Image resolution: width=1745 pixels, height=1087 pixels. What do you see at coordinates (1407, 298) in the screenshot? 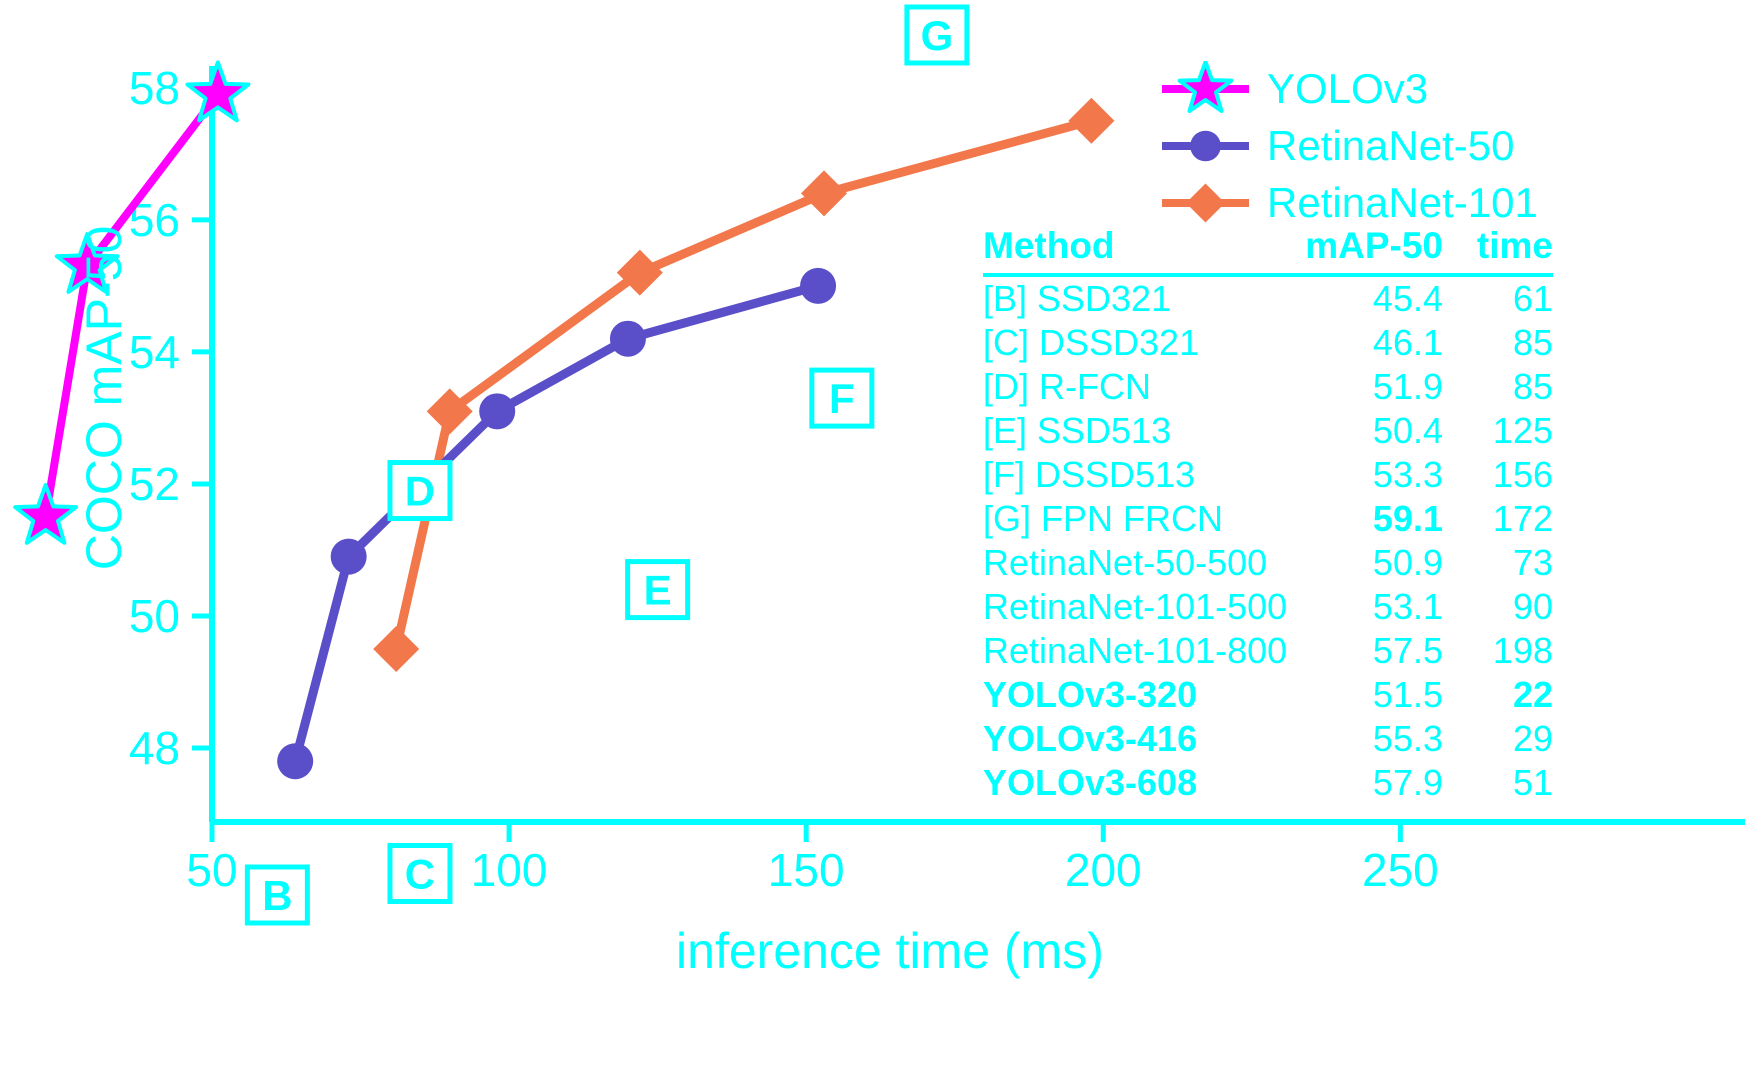
I see `map-cell: 45.4` at bounding box center [1407, 298].